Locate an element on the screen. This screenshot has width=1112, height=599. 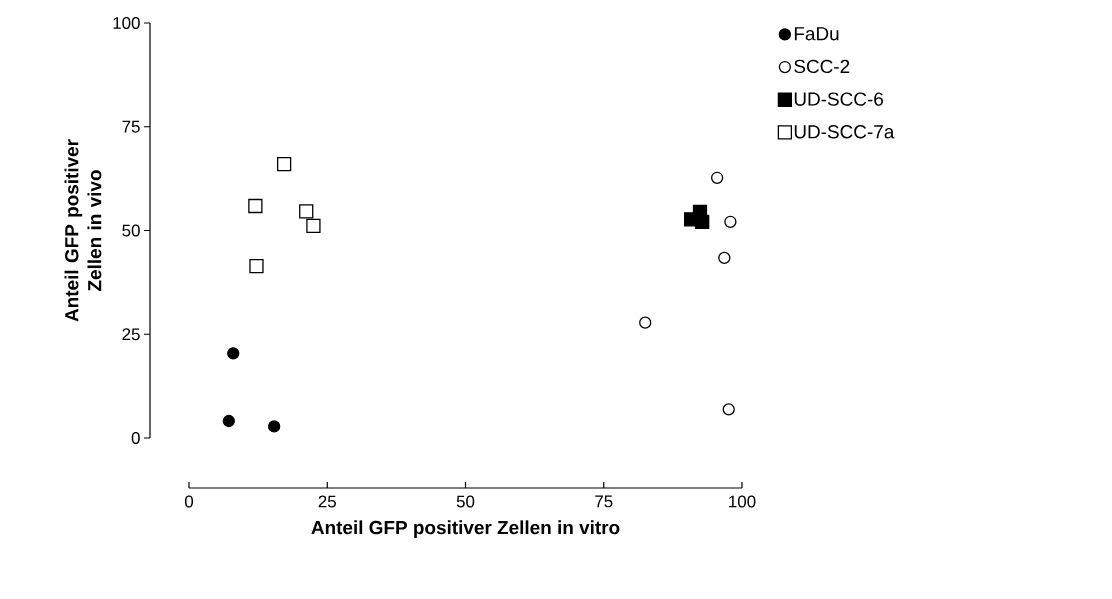
y-tick-label: 100 is located at coordinates (126, 23).